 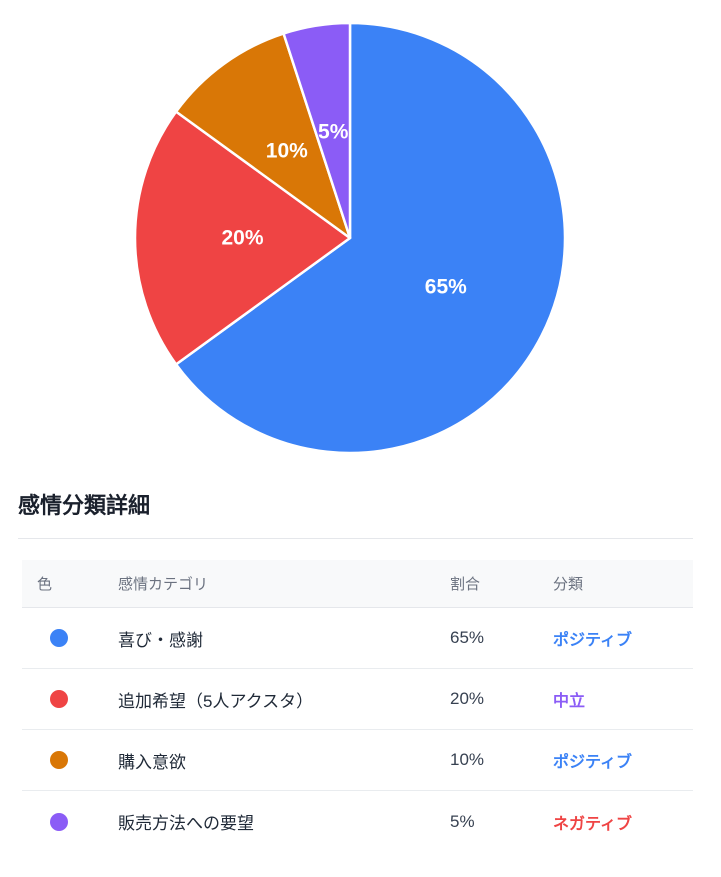 I want to click on cell-share: 20%, so click(x=467, y=699).